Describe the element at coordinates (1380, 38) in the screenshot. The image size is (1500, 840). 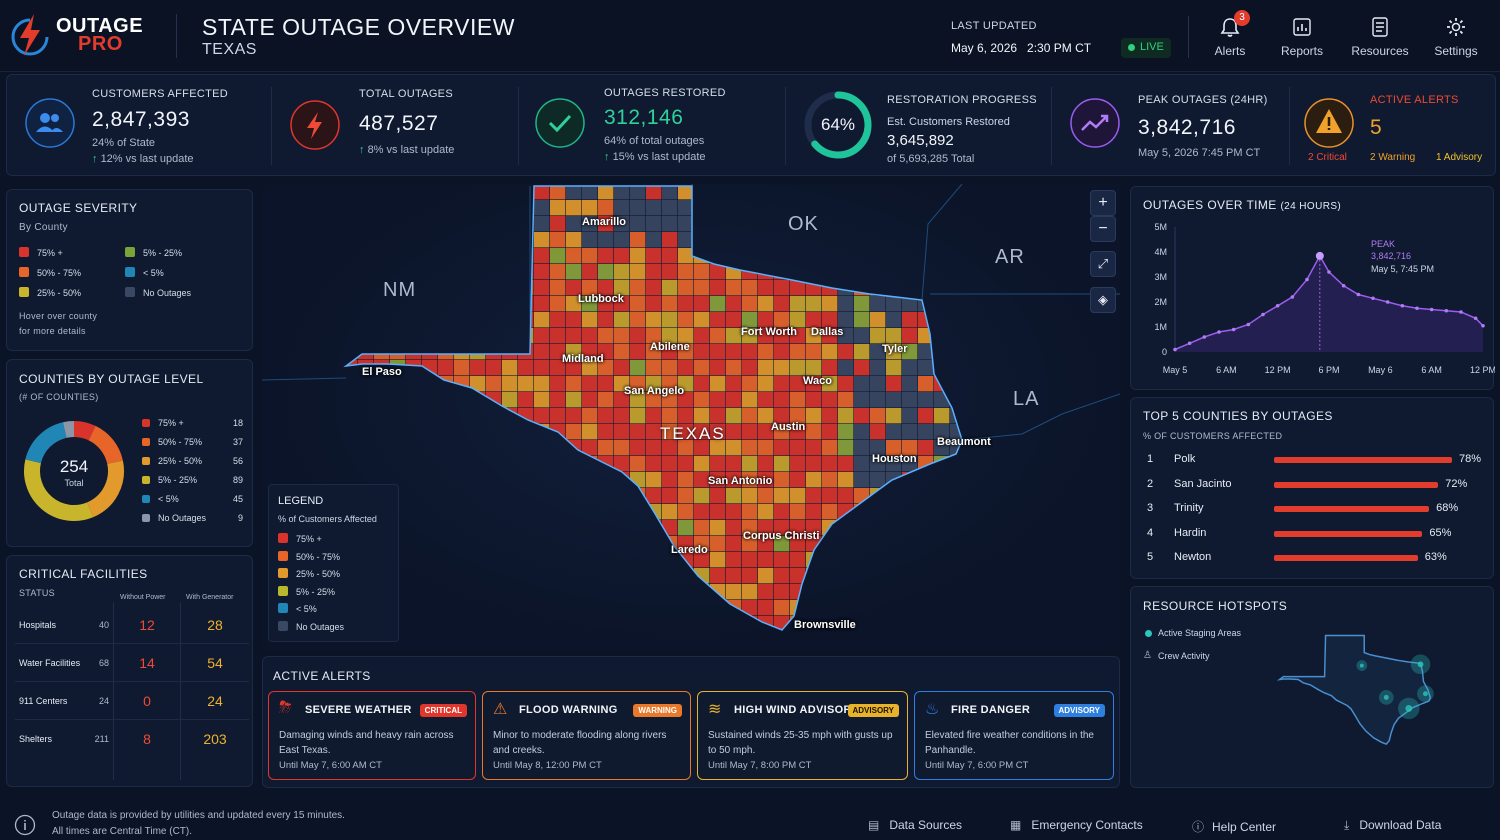
I see `nav-resources-button: Resources` at that location.